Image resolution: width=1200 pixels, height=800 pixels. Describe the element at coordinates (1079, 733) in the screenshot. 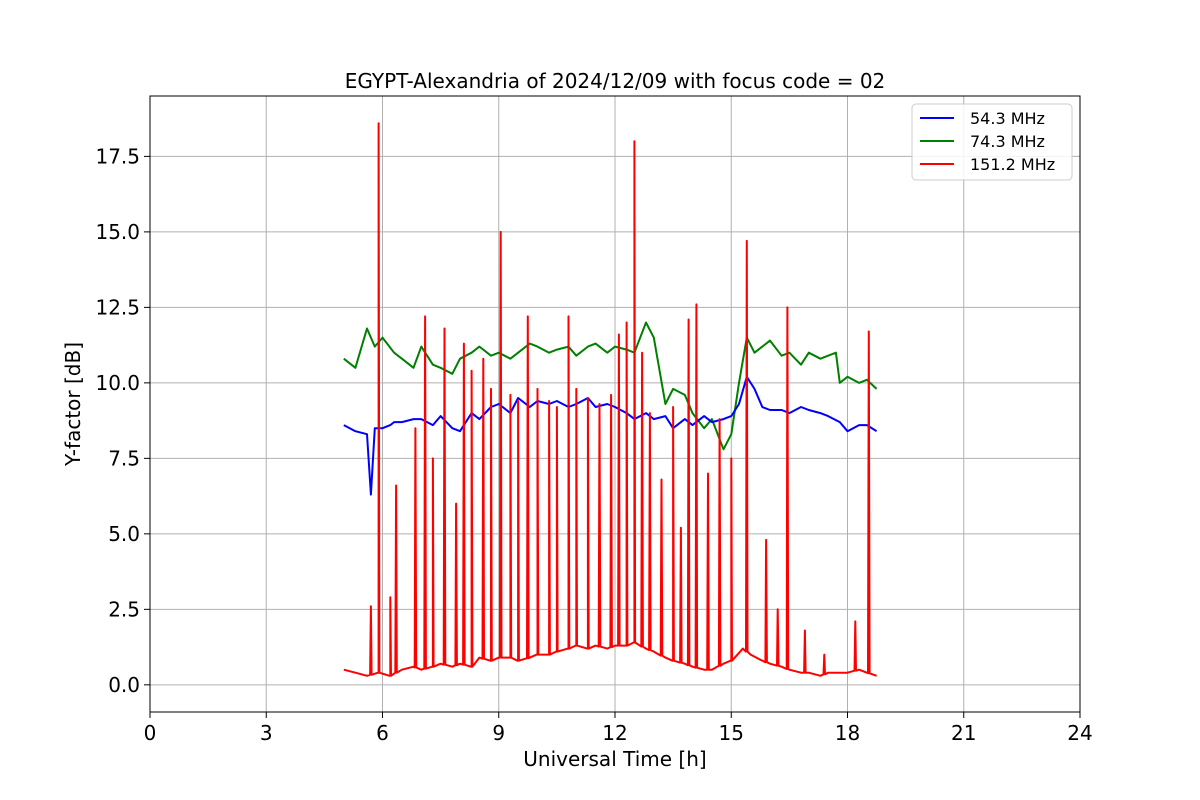

I see `x-tick-label: 24` at that location.